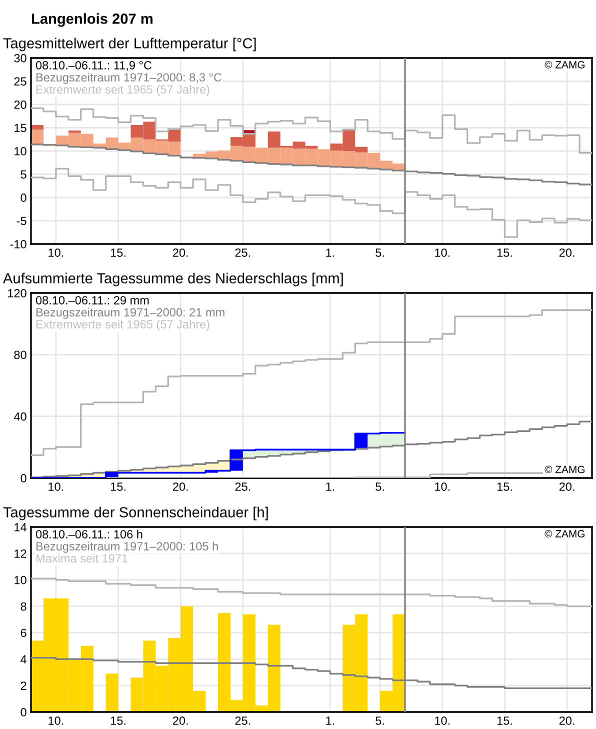 The width and height of the screenshot is (596, 729). Describe the element at coordinates (23, 174) in the screenshot. I see `y-tick-label: 5` at that location.